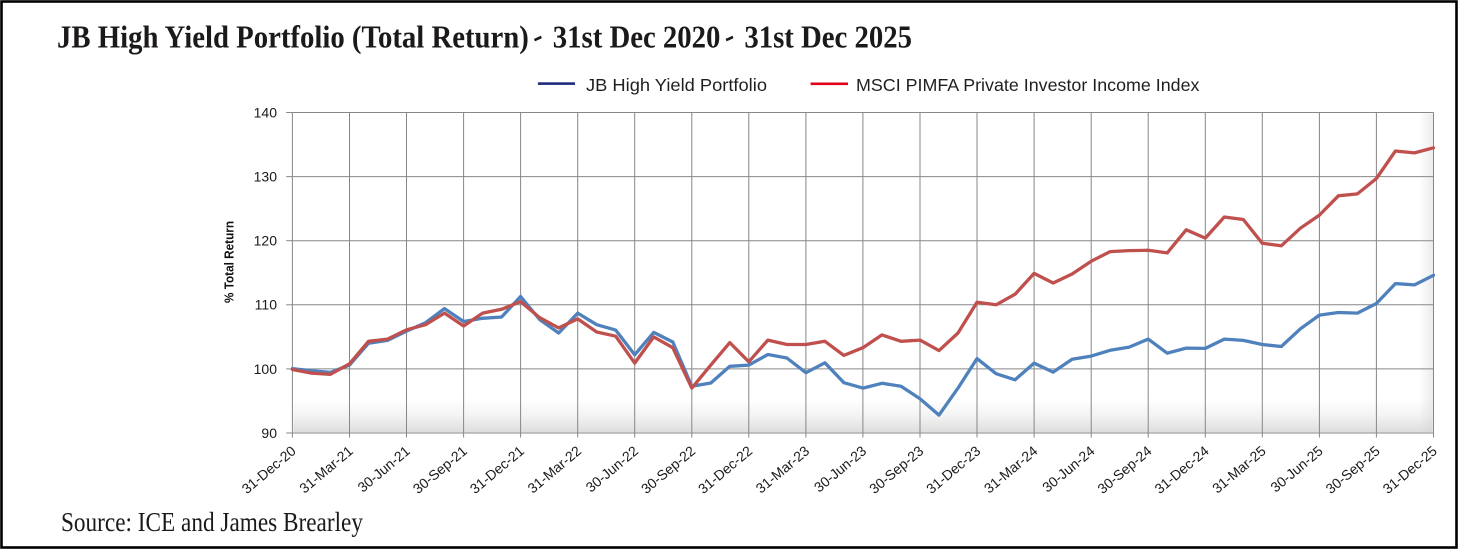 This screenshot has width=1459, height=551. I want to click on svg-text: 31-Mar-21, so click(326, 469).